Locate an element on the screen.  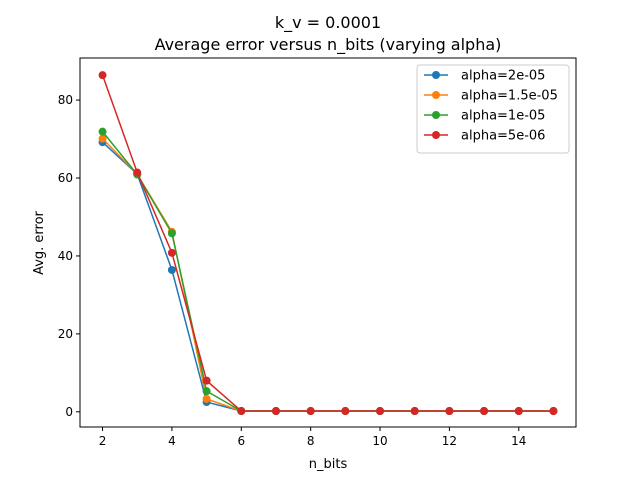
legend-label: alpha=2e-05 is located at coordinates (503, 76).